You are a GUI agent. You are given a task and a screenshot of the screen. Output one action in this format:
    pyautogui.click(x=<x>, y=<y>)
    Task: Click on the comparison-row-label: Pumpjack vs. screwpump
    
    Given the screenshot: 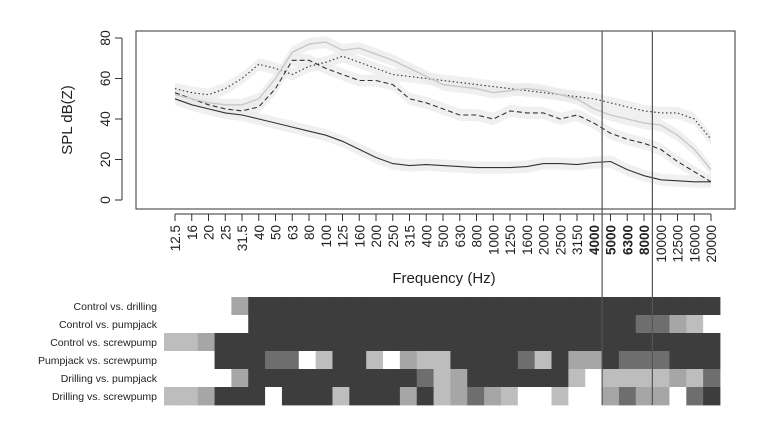 What is the action you would take?
    pyautogui.click(x=97, y=361)
    